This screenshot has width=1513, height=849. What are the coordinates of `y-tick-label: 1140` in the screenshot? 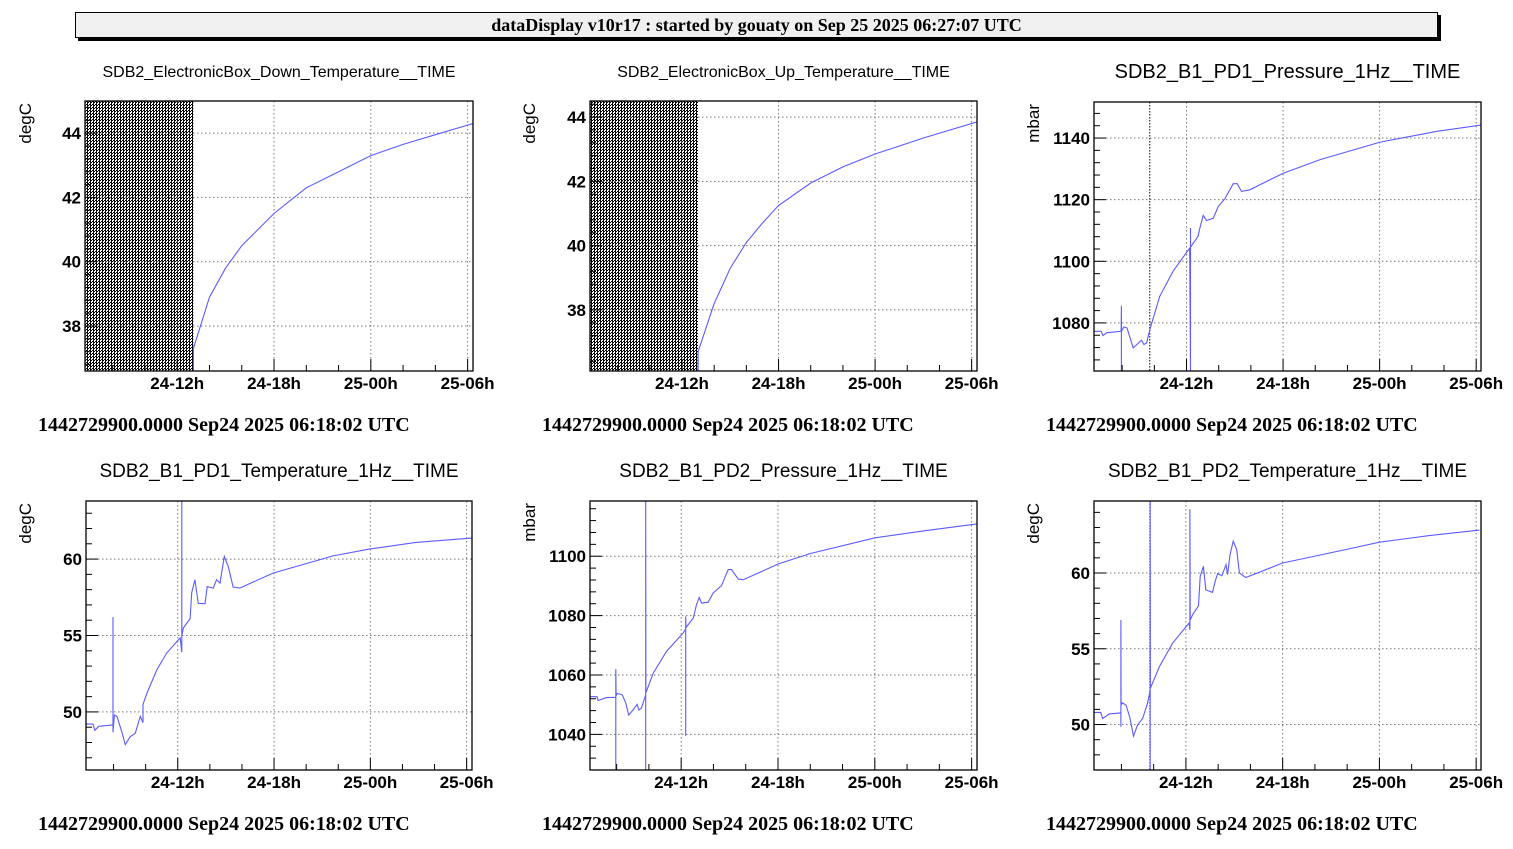 It's located at (1071, 138).